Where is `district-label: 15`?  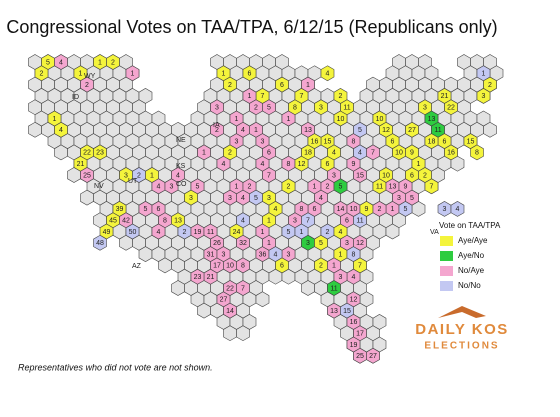
district-label: 15 is located at coordinates (471, 141).